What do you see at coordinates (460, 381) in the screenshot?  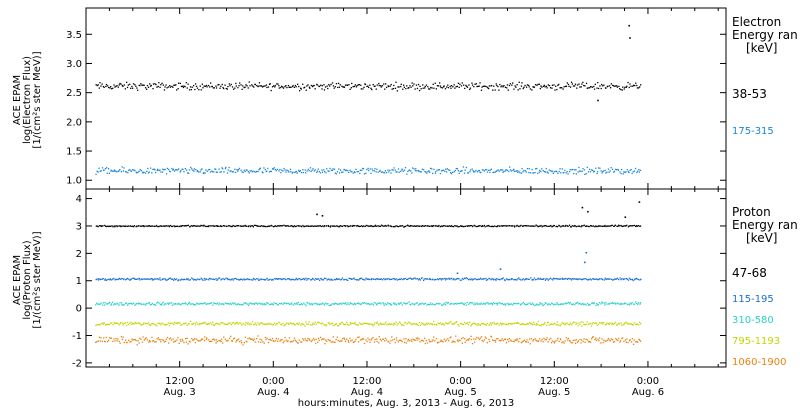 I see `x-tick-label: 0:00` at bounding box center [460, 381].